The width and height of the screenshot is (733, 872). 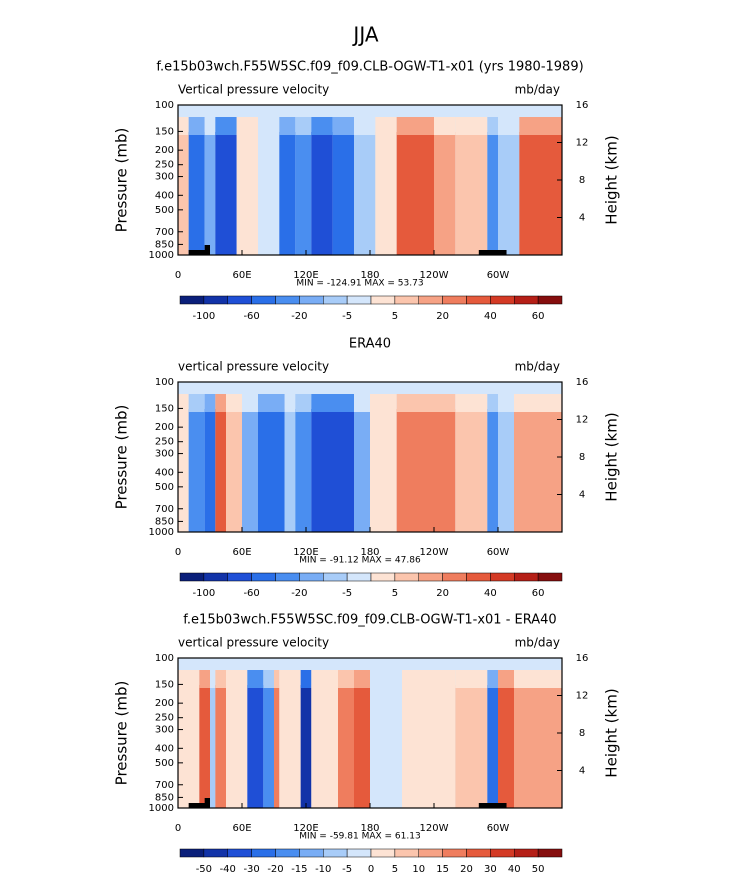 What do you see at coordinates (164, 487) in the screenshot?
I see `y-tick-label: 500` at bounding box center [164, 487].